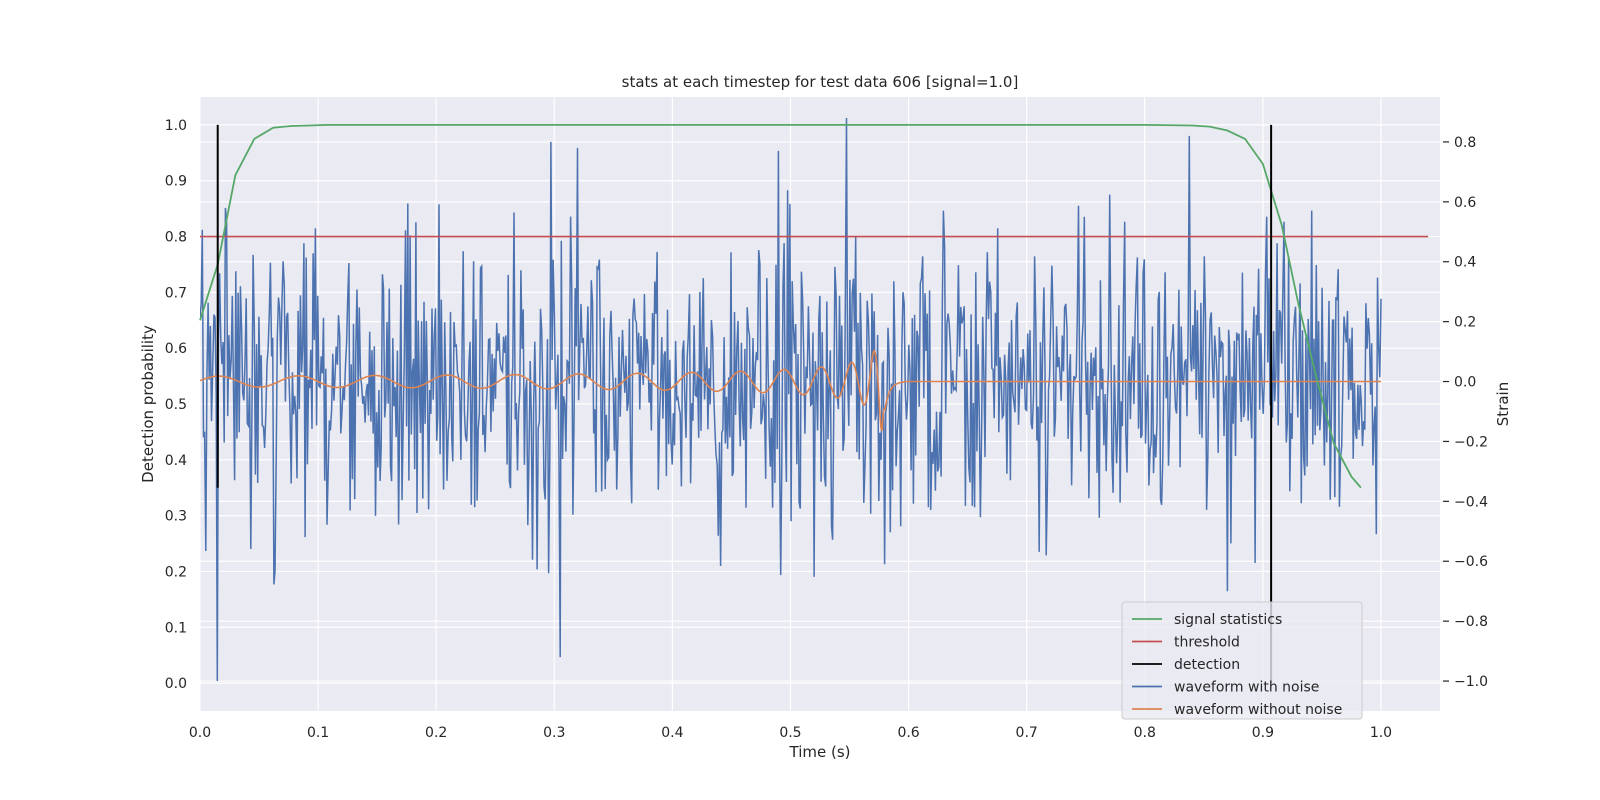  What do you see at coordinates (672, 733) in the screenshot?
I see `x-tick-label: 0.4` at bounding box center [672, 733].